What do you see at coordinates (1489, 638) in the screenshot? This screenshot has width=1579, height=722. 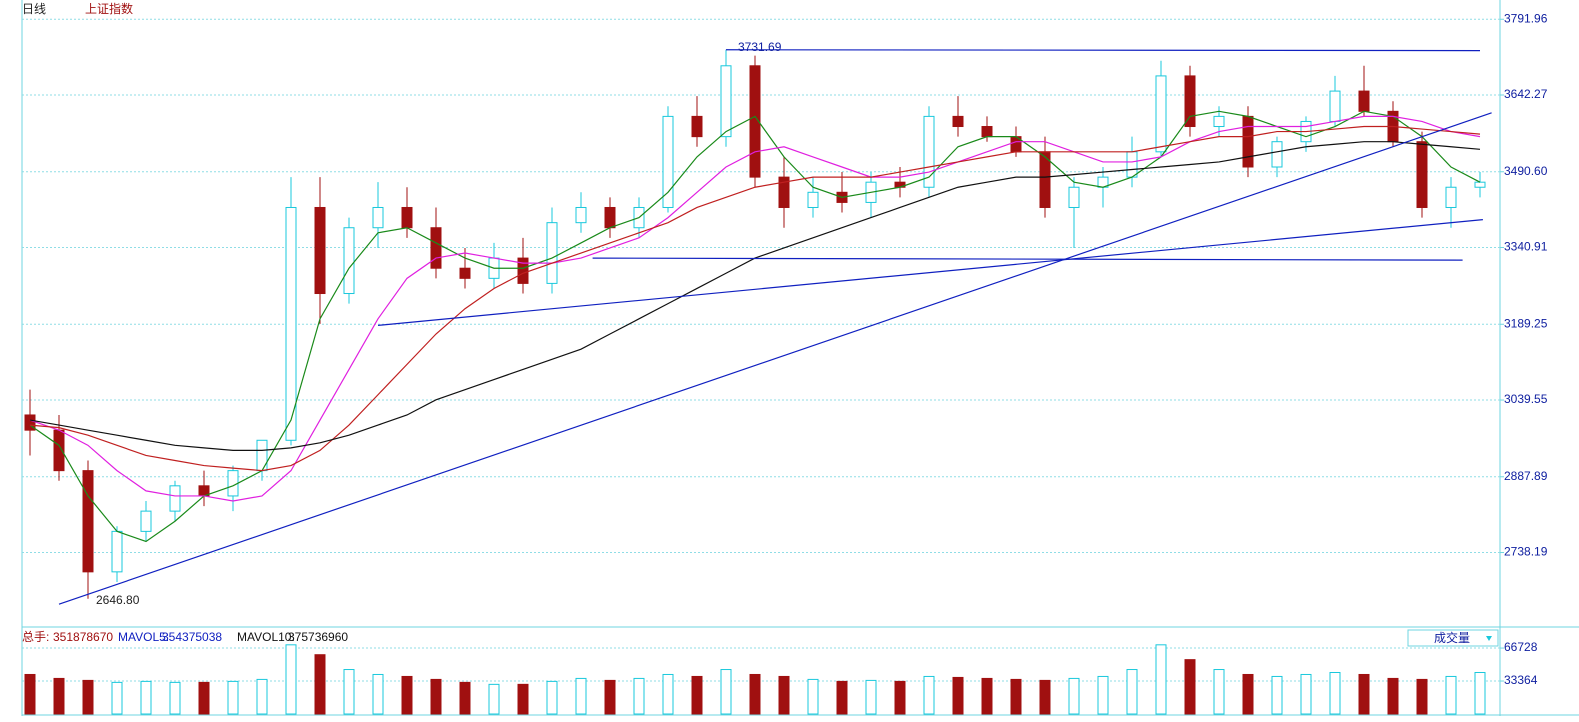 I see `selector-arrow` at bounding box center [1489, 638].